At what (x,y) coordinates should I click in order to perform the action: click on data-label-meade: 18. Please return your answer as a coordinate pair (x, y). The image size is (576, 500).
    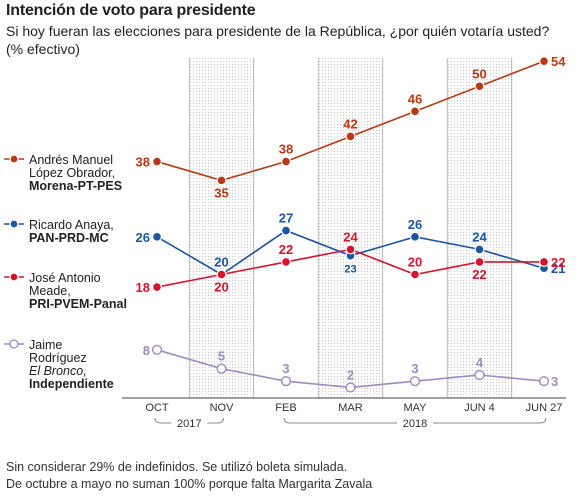
    Looking at the image, I should click on (143, 287).